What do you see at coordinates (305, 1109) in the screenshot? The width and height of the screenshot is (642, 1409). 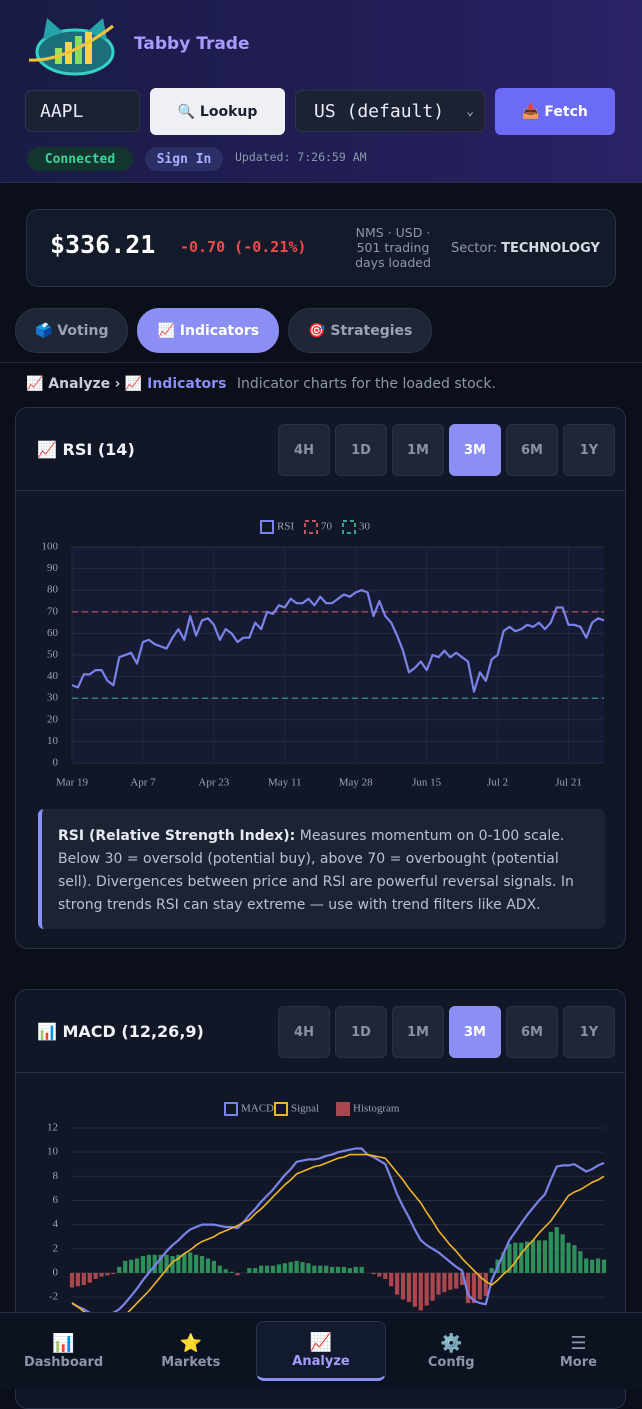 I see `legend-label: Signal` at bounding box center [305, 1109].